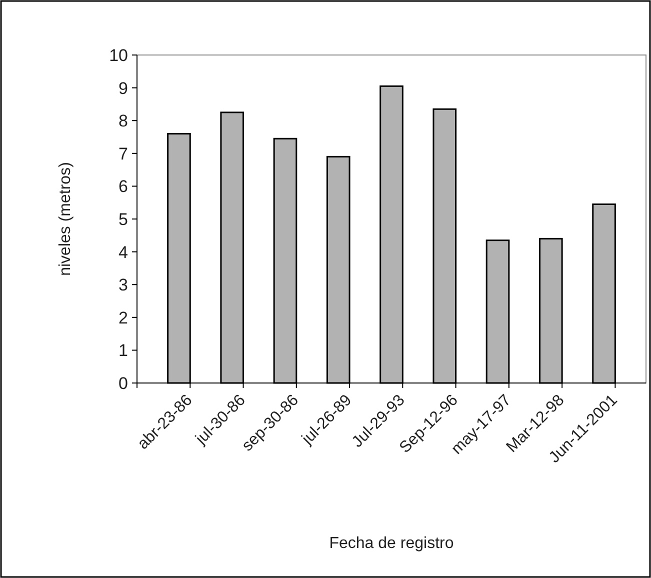 The image size is (651, 578). What do you see at coordinates (123, 219) in the screenshot?
I see `y-tick-label: 5` at bounding box center [123, 219].